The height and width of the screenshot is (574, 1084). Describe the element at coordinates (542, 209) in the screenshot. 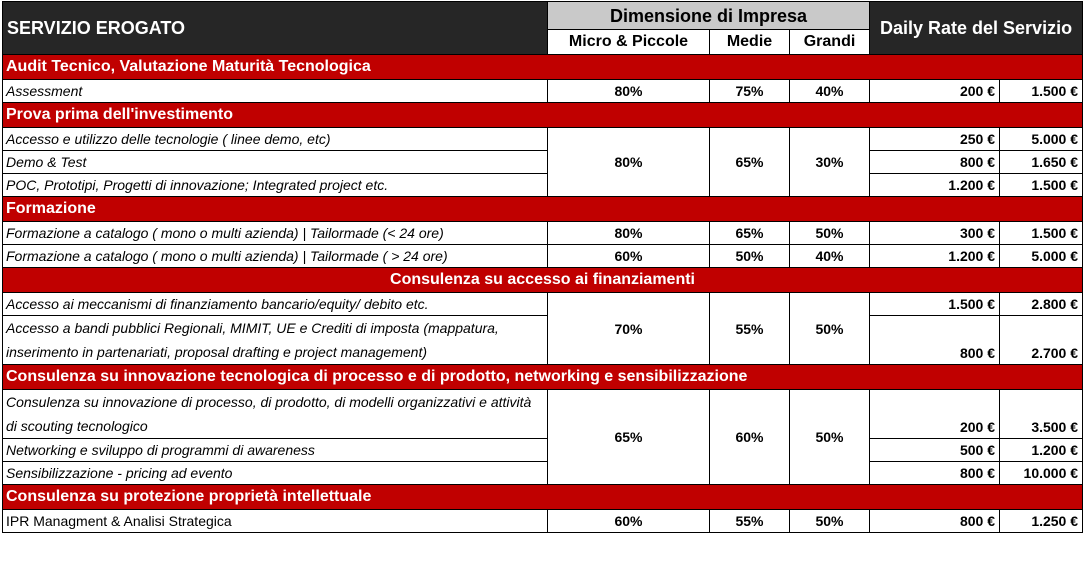

I see `section-header: Formazione` at that location.